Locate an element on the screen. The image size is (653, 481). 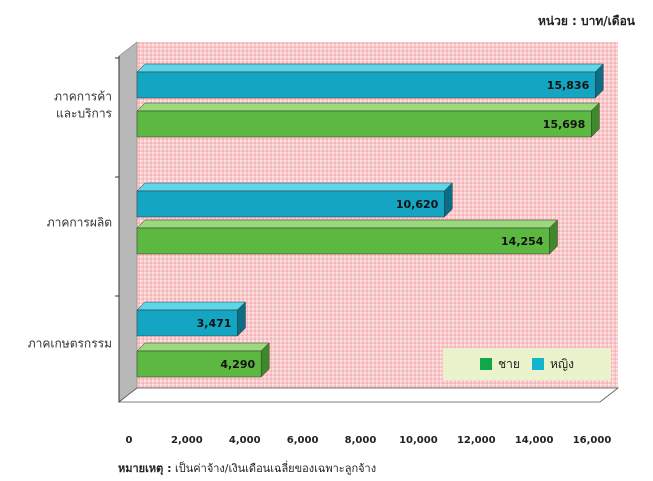
bar-female-0-top is located at coordinates (370, 68).